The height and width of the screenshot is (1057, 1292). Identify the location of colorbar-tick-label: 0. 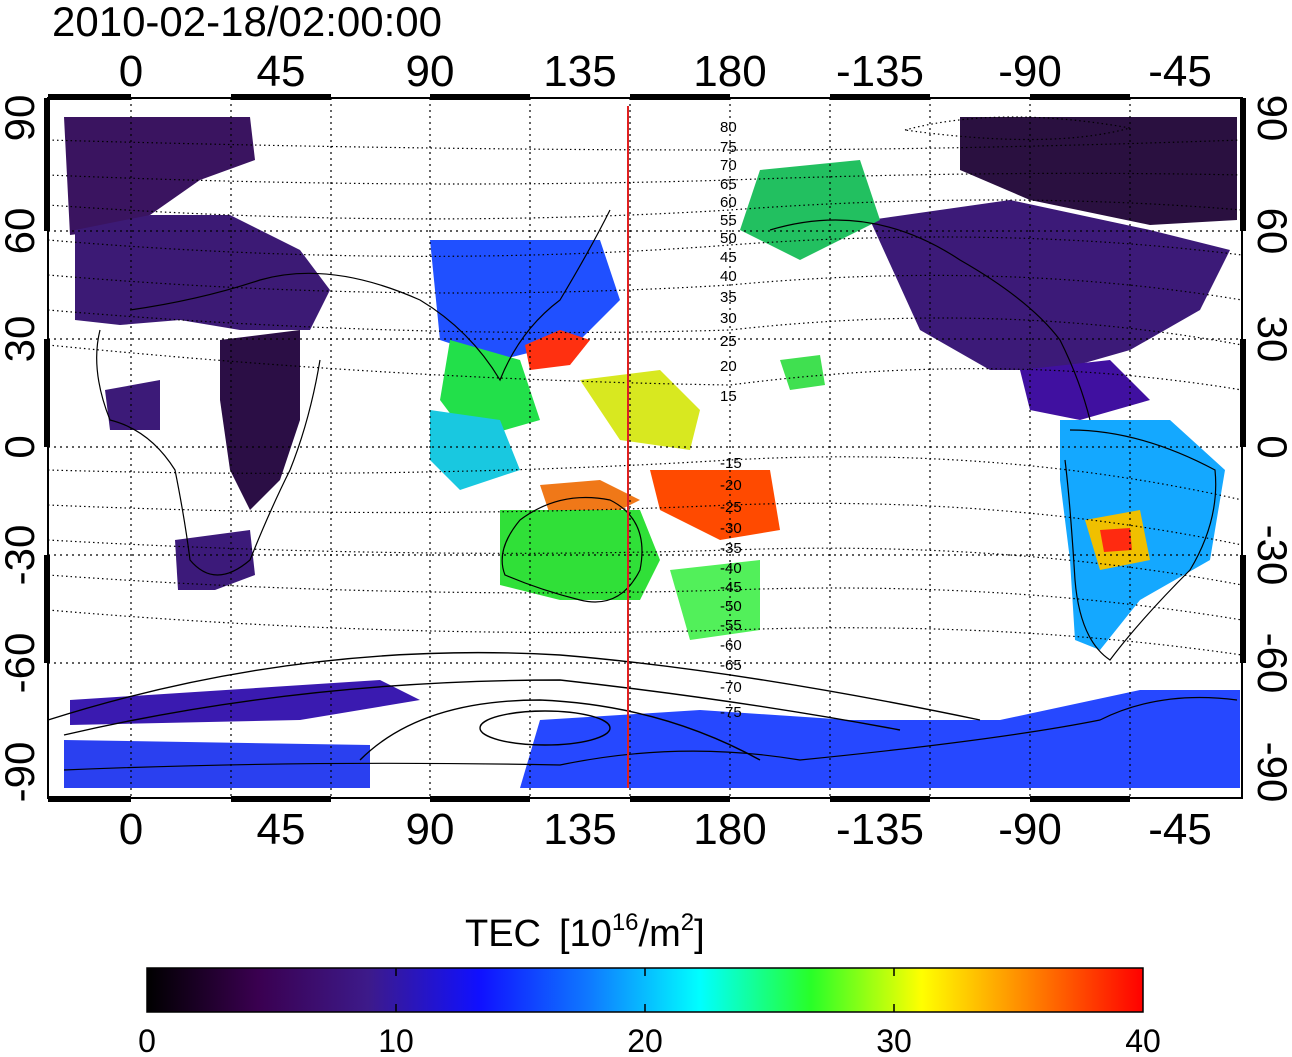
(147, 1040).